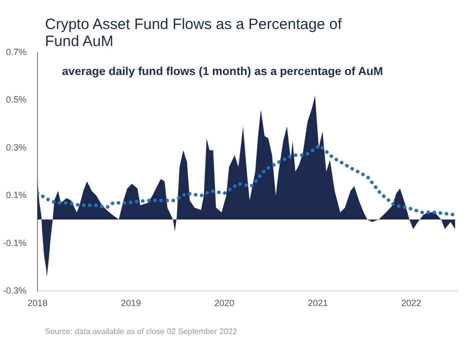  What do you see at coordinates (130, 303) in the screenshot?
I see `x-tick-label: 2019` at bounding box center [130, 303].